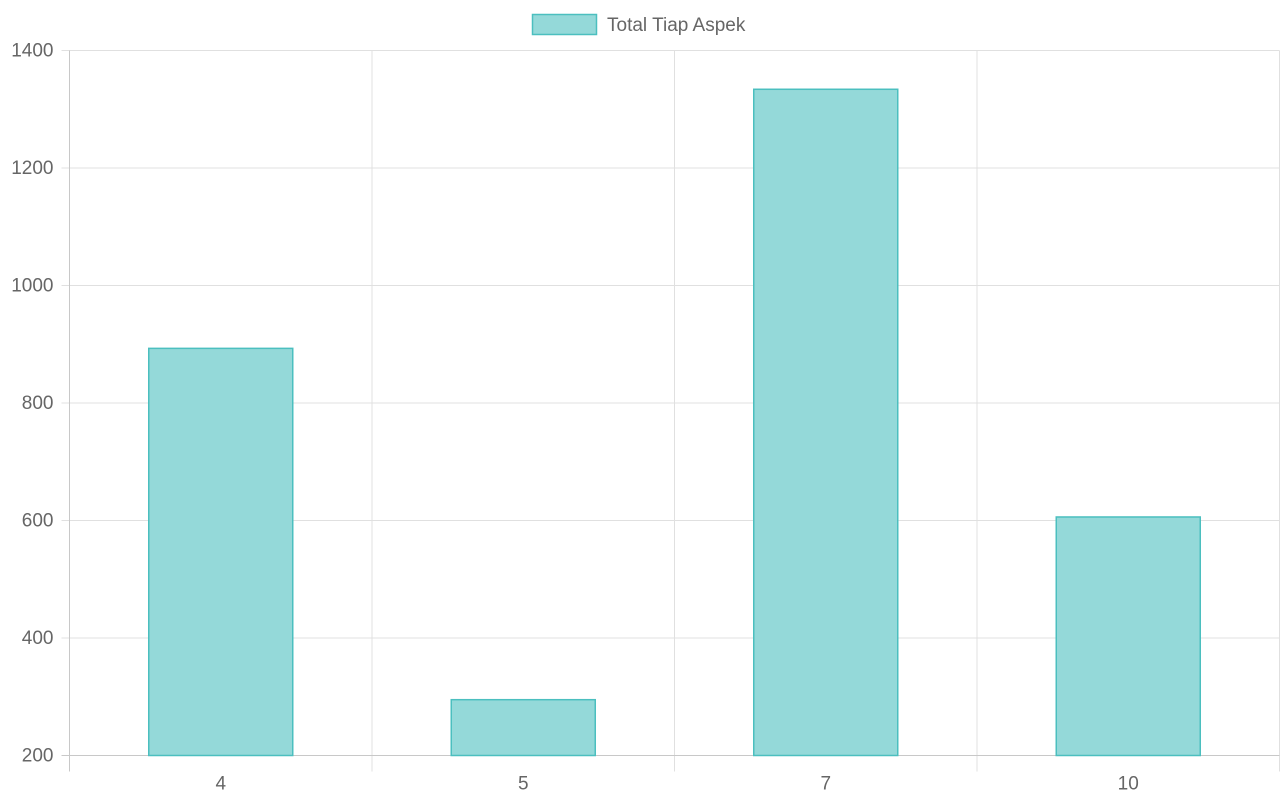 This screenshot has height=797, width=1280. Describe the element at coordinates (676, 25) in the screenshot. I see `legend-label: Total Tiap Aspek` at that location.